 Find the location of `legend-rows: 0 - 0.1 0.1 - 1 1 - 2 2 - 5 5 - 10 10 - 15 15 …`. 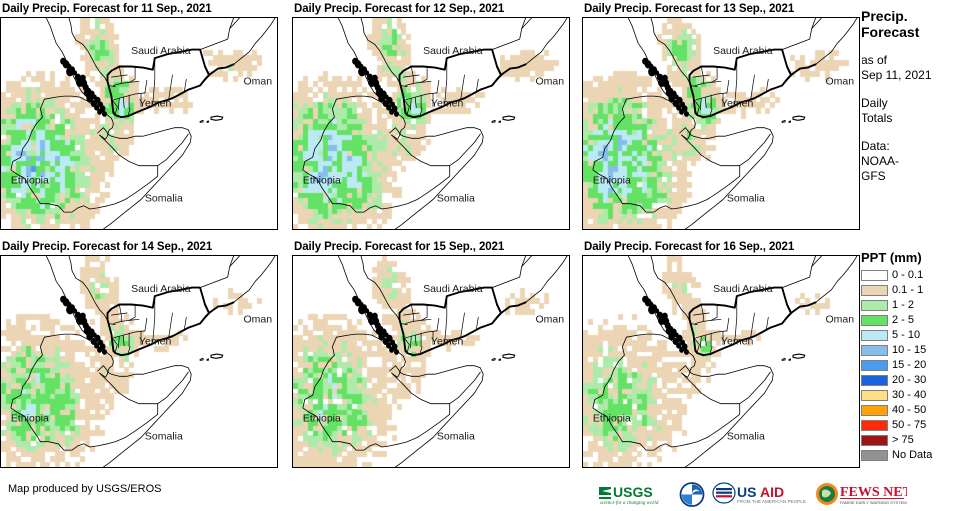

legend-rows: 0 - 0.1 0.1 - 1 1 - 2 2 - 5 5 - 10 10 - 15 15 … is located at coordinates (914, 365).